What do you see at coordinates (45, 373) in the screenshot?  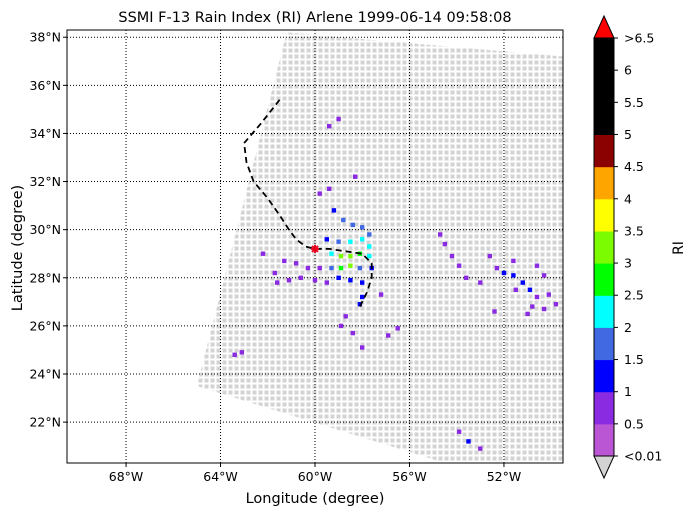 I see `y-tick-label: 24°N` at bounding box center [45, 373].